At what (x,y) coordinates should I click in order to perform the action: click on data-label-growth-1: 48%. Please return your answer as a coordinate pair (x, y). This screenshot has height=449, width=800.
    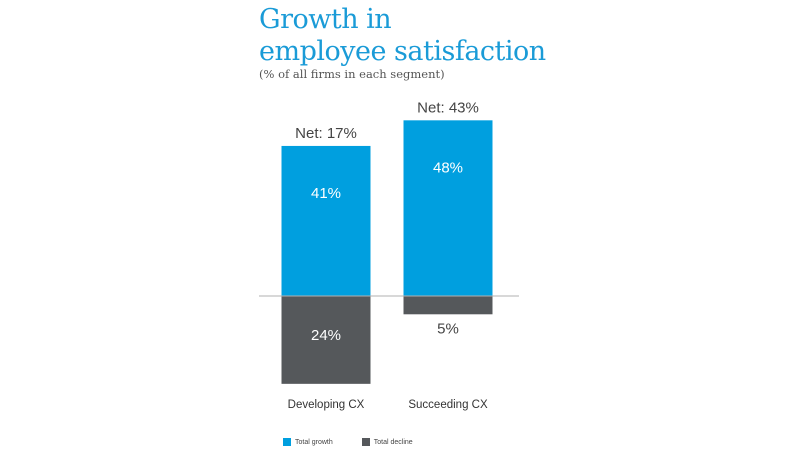
    Looking at the image, I should click on (448, 167).